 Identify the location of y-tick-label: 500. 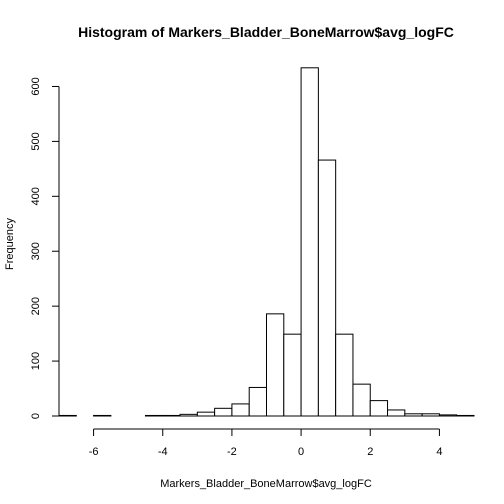
(36, 141).